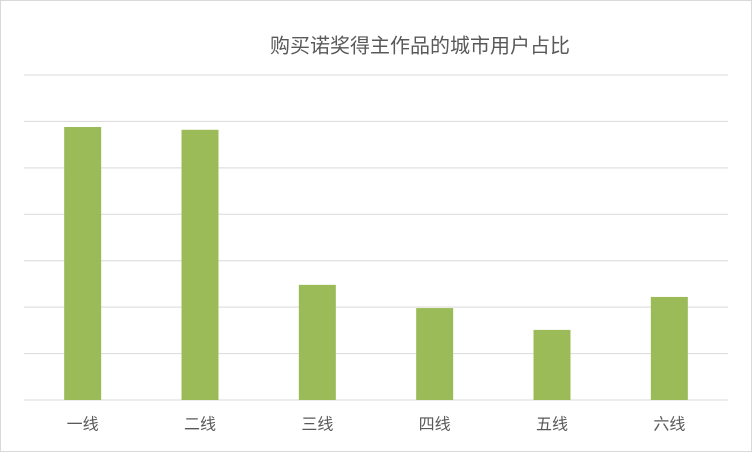  I want to click on x-tick-label: 三线, so click(317, 424).